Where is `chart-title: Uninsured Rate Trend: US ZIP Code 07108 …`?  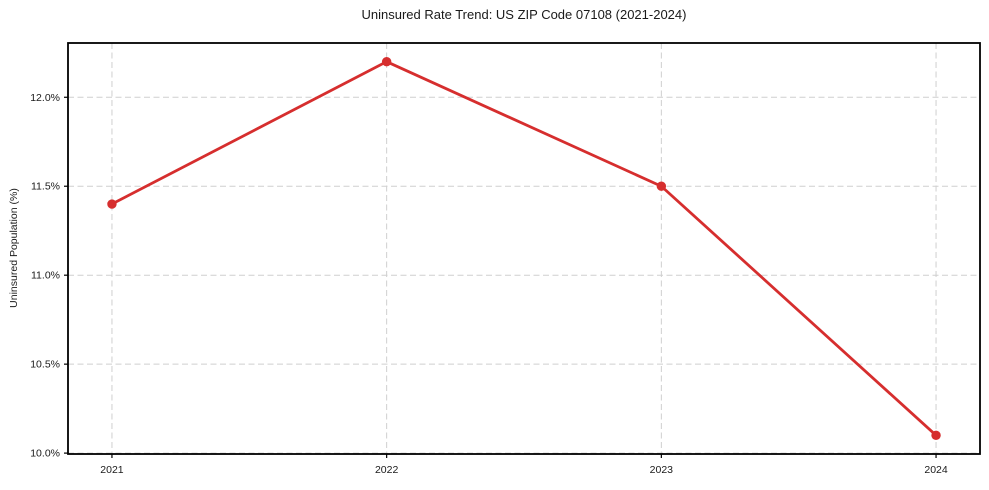
chart-title: Uninsured Rate Trend: US ZIP Code 07108 … is located at coordinates (524, 14).